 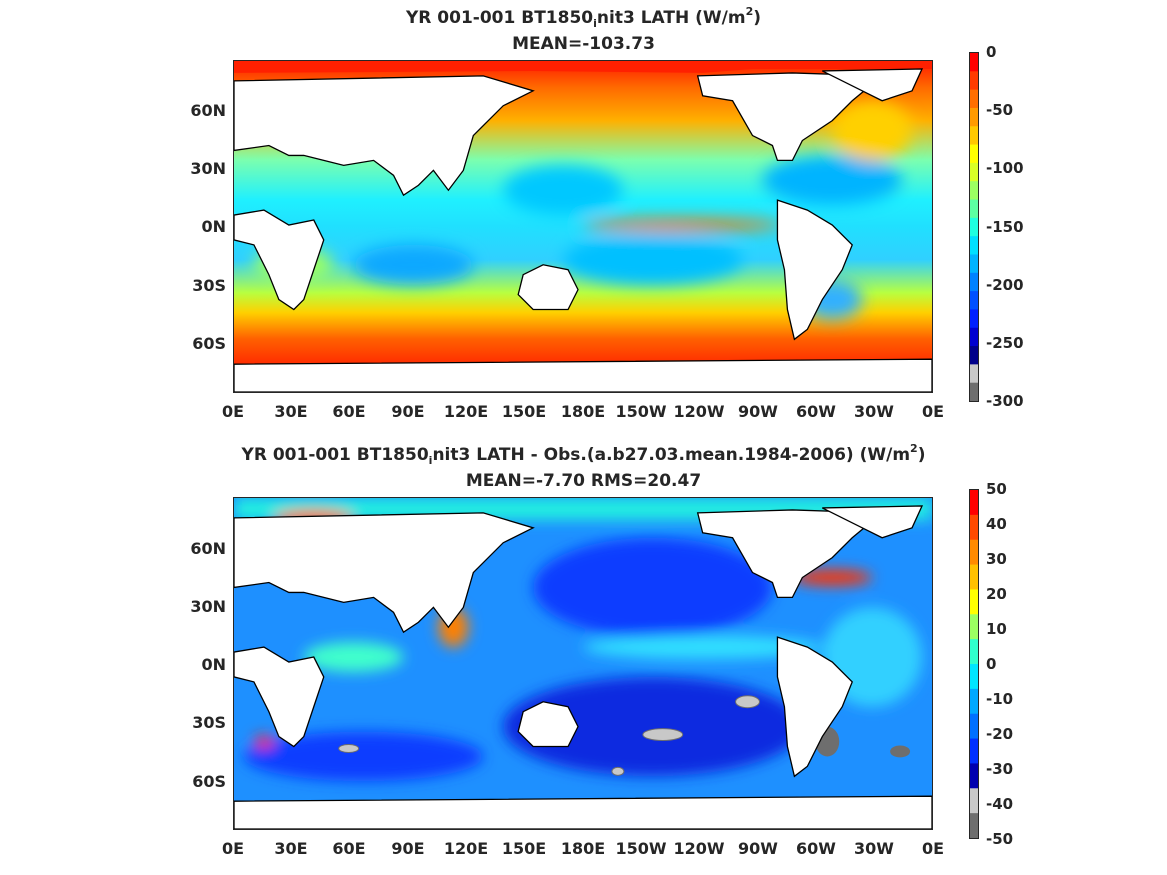 I want to click on panel2-stats: MEAN=-7.70 RMS=20.47, so click(x=583, y=481).